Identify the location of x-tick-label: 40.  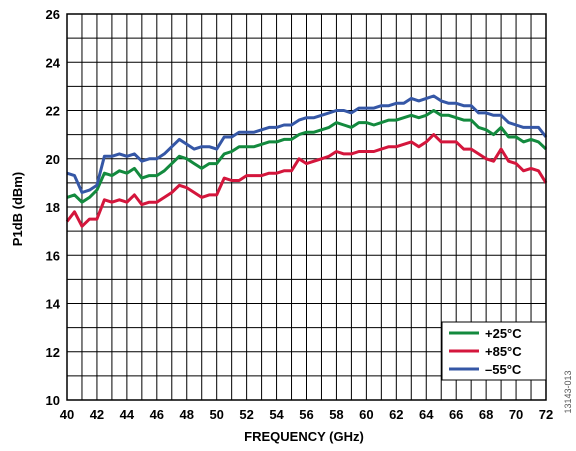
(67, 414).